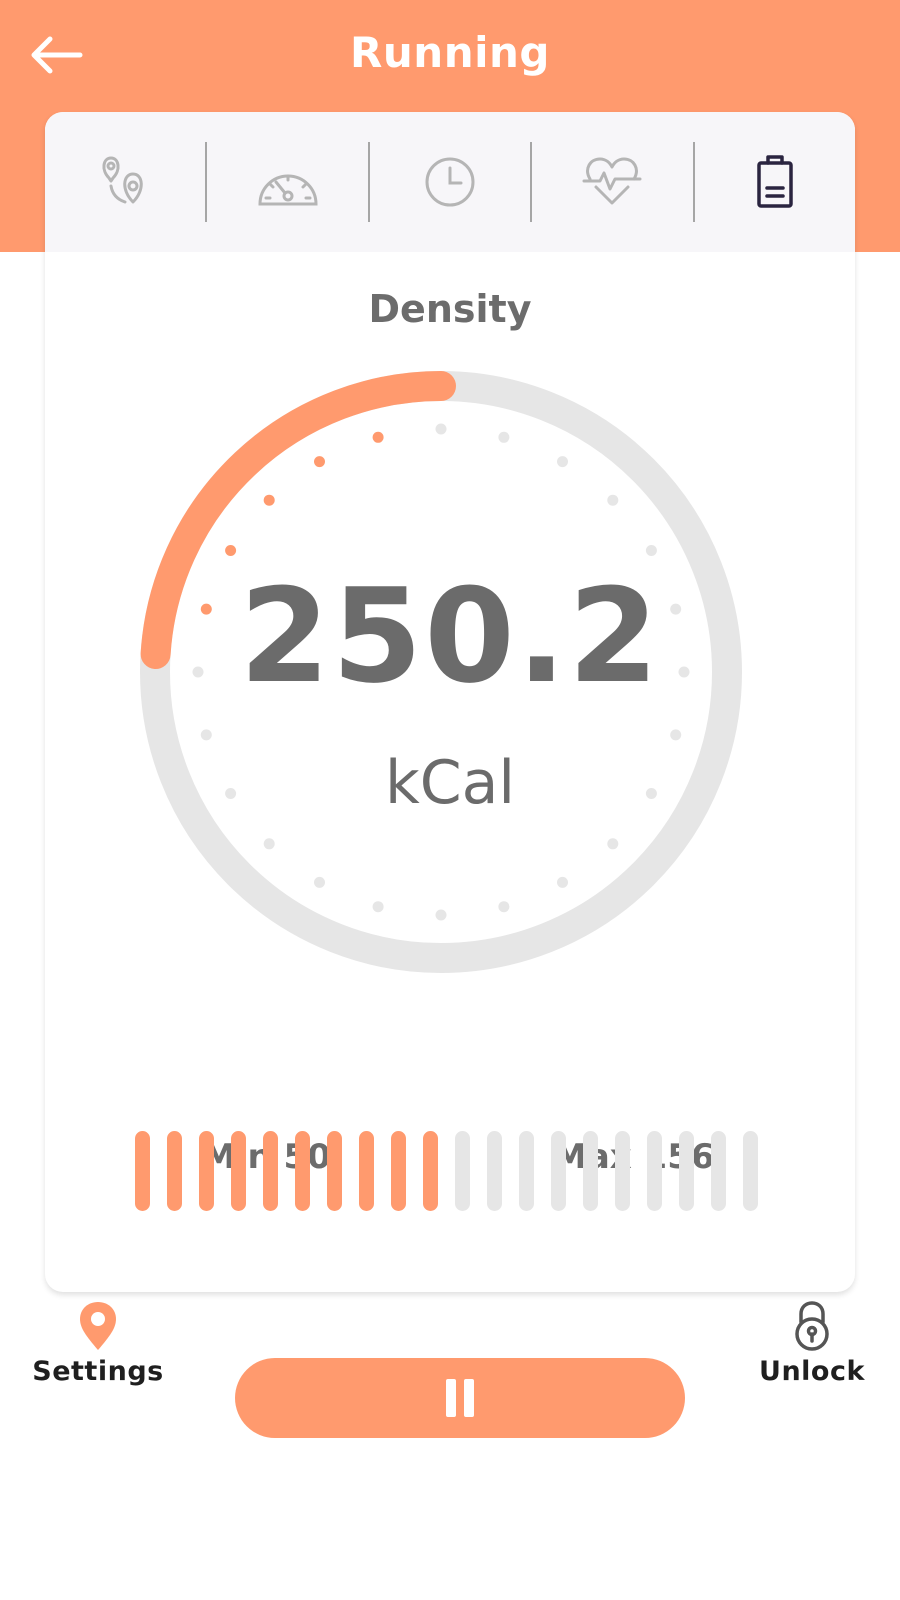  I want to click on pause-button, so click(460, 1398).